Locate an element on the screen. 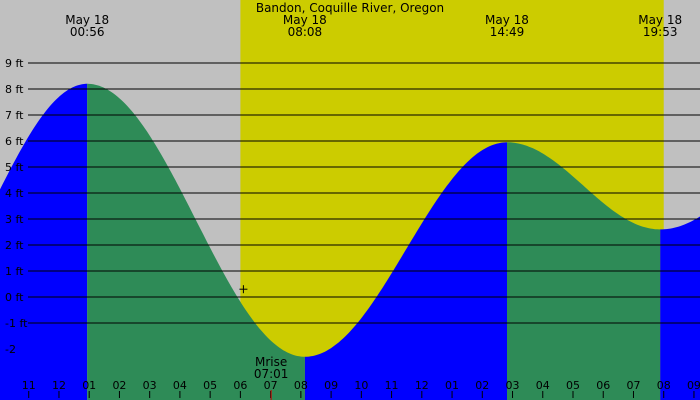 The image size is (700, 400). tide-time-label: 19:53 is located at coordinates (660, 32).